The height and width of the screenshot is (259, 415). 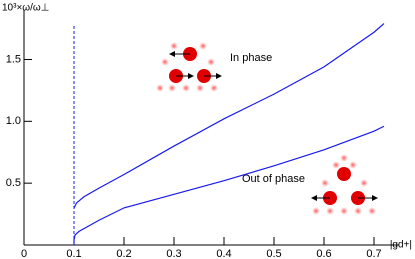 What do you see at coordinates (24, 253) in the screenshot?
I see `x-tick-label: 0` at bounding box center [24, 253].